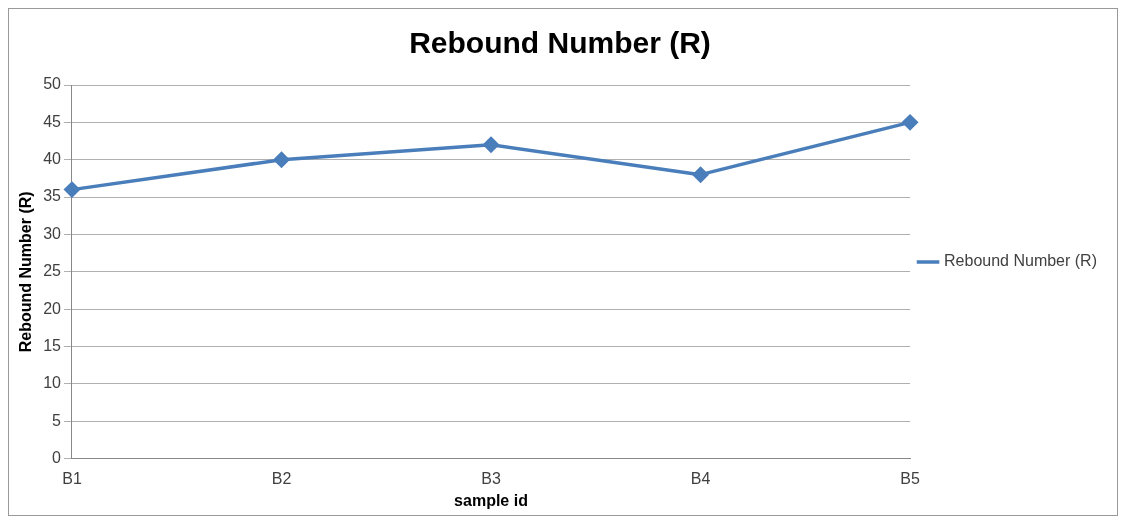 This screenshot has width=1128, height=524. Describe the element at coordinates (52, 84) in the screenshot. I see `y-tick-label: 50` at that location.